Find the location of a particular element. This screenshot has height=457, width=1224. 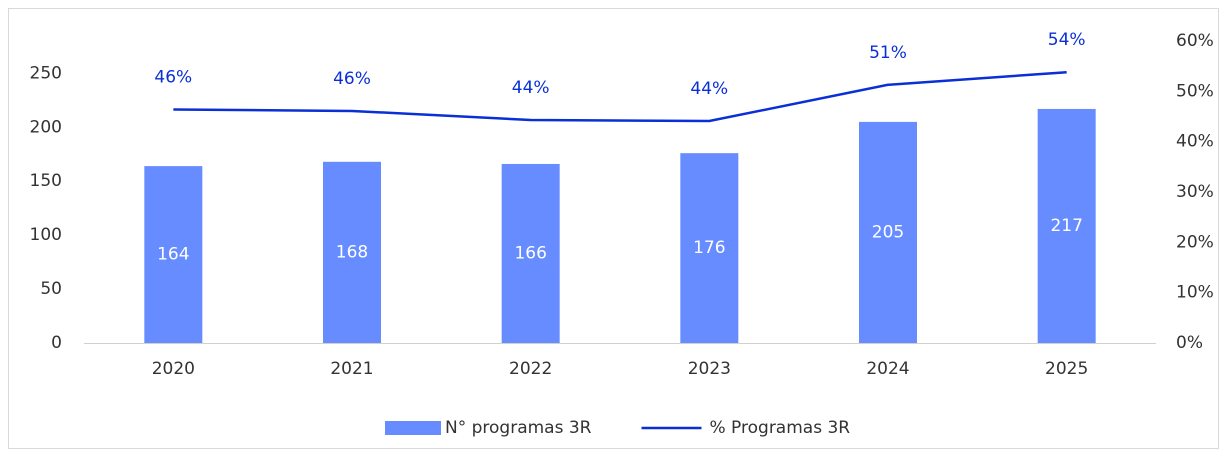

y-tick-label: 50 is located at coordinates (51, 289).